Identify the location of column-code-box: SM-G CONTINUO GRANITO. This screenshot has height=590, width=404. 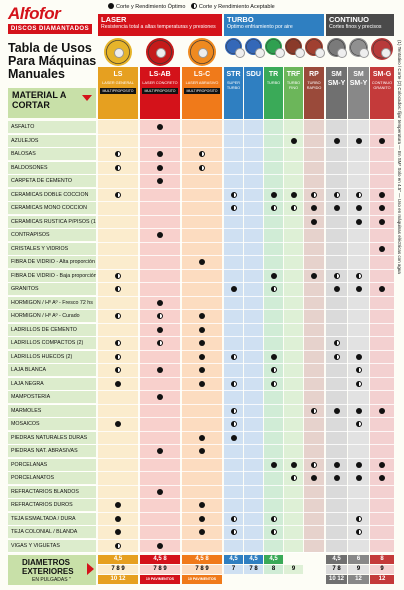
(382, 93).